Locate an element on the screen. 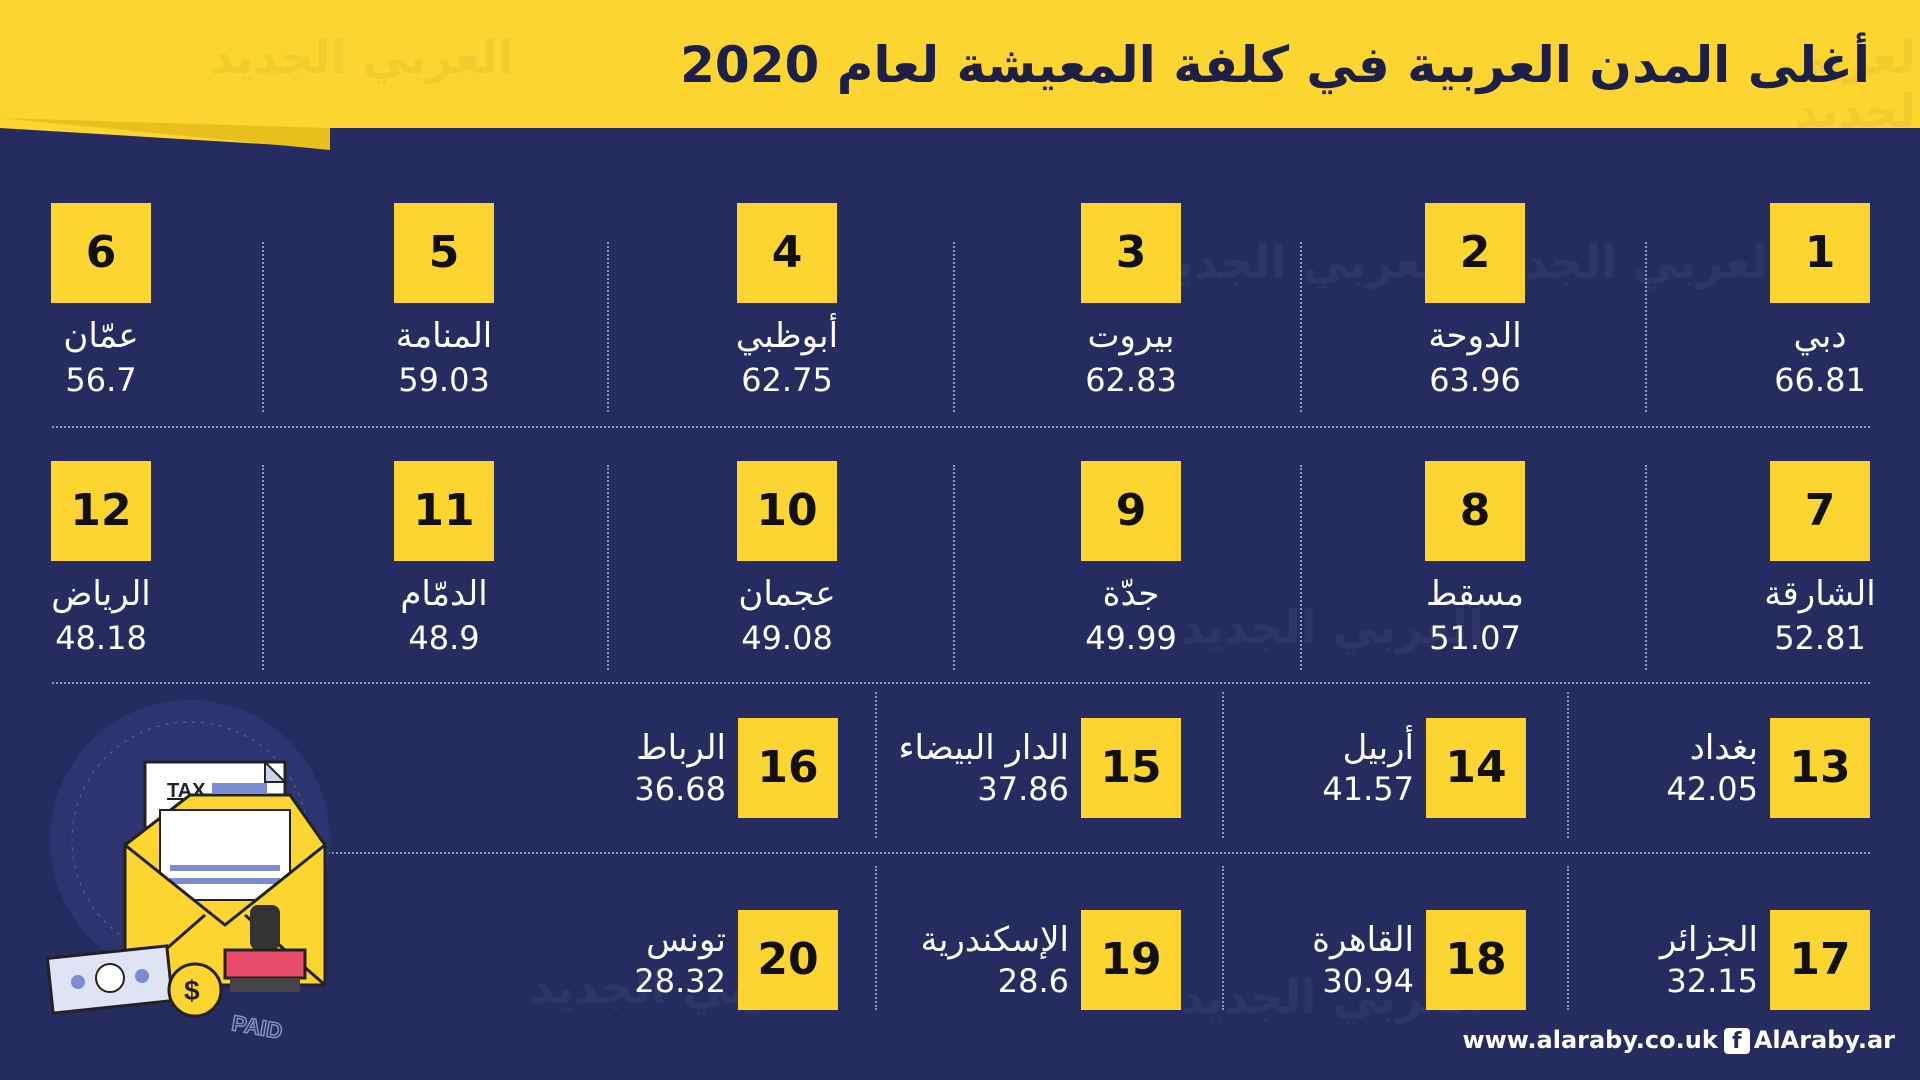 This screenshot has height=1080, width=1920. city-name: المنامة is located at coordinates (444, 336).